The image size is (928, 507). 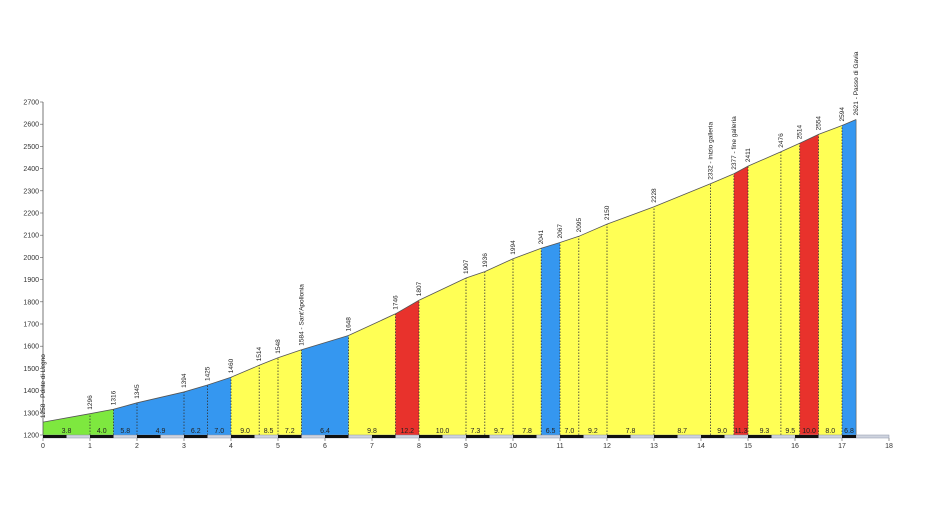 What do you see at coordinates (278, 446) in the screenshot?
I see `x-tick-label: 5` at bounding box center [278, 446].